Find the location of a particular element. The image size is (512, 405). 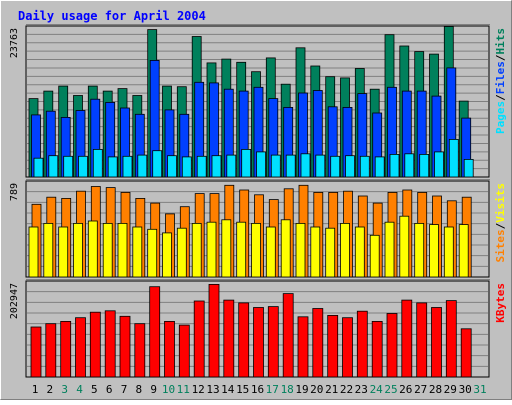

x-tick-label-day-7: 7 is located at coordinates (124, 389).